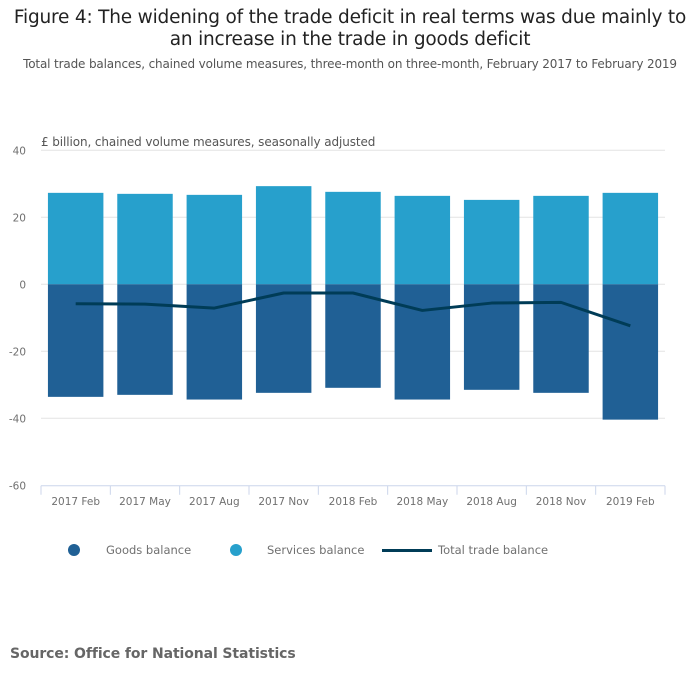 The width and height of the screenshot is (700, 682). I want to click on y-tick-label: 40, so click(19, 151).